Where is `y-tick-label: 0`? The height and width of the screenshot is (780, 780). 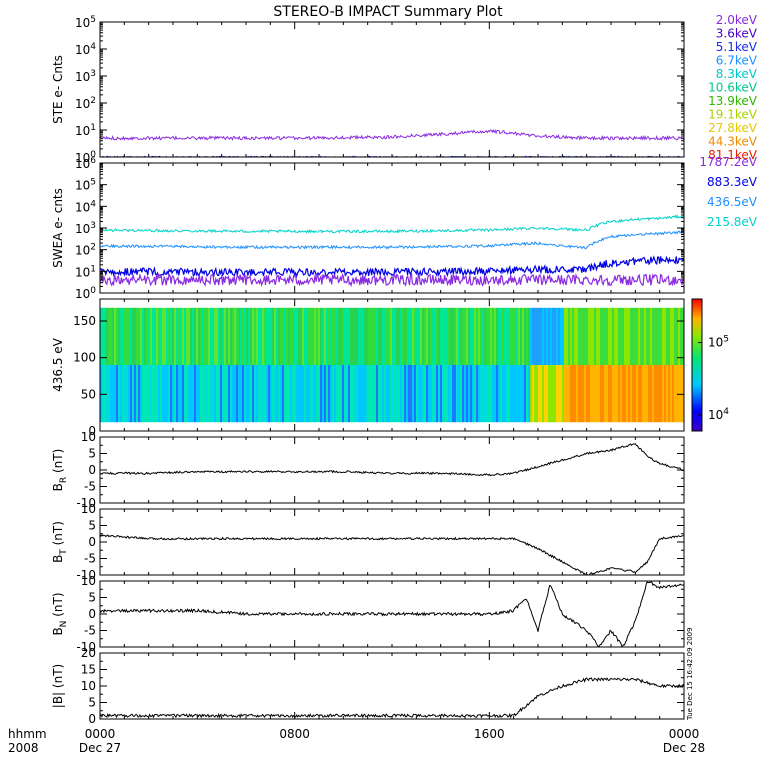
y-tick-label: 0 is located at coordinates (92, 470).